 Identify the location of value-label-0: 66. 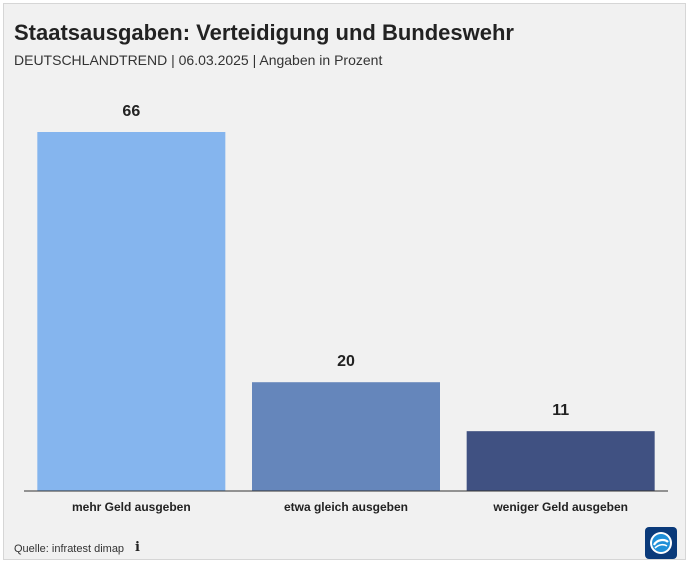
(131, 111).